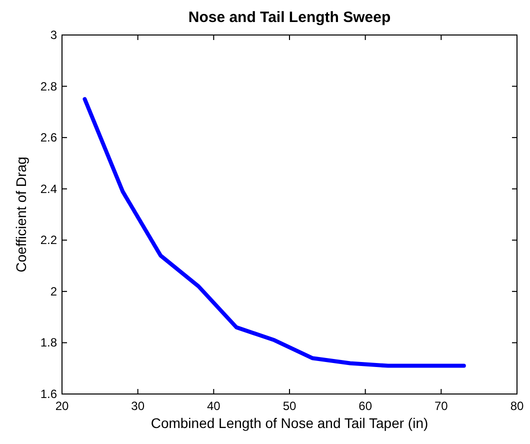  I want to click on y-axis-title: Coefficient of Drag, so click(21, 214).